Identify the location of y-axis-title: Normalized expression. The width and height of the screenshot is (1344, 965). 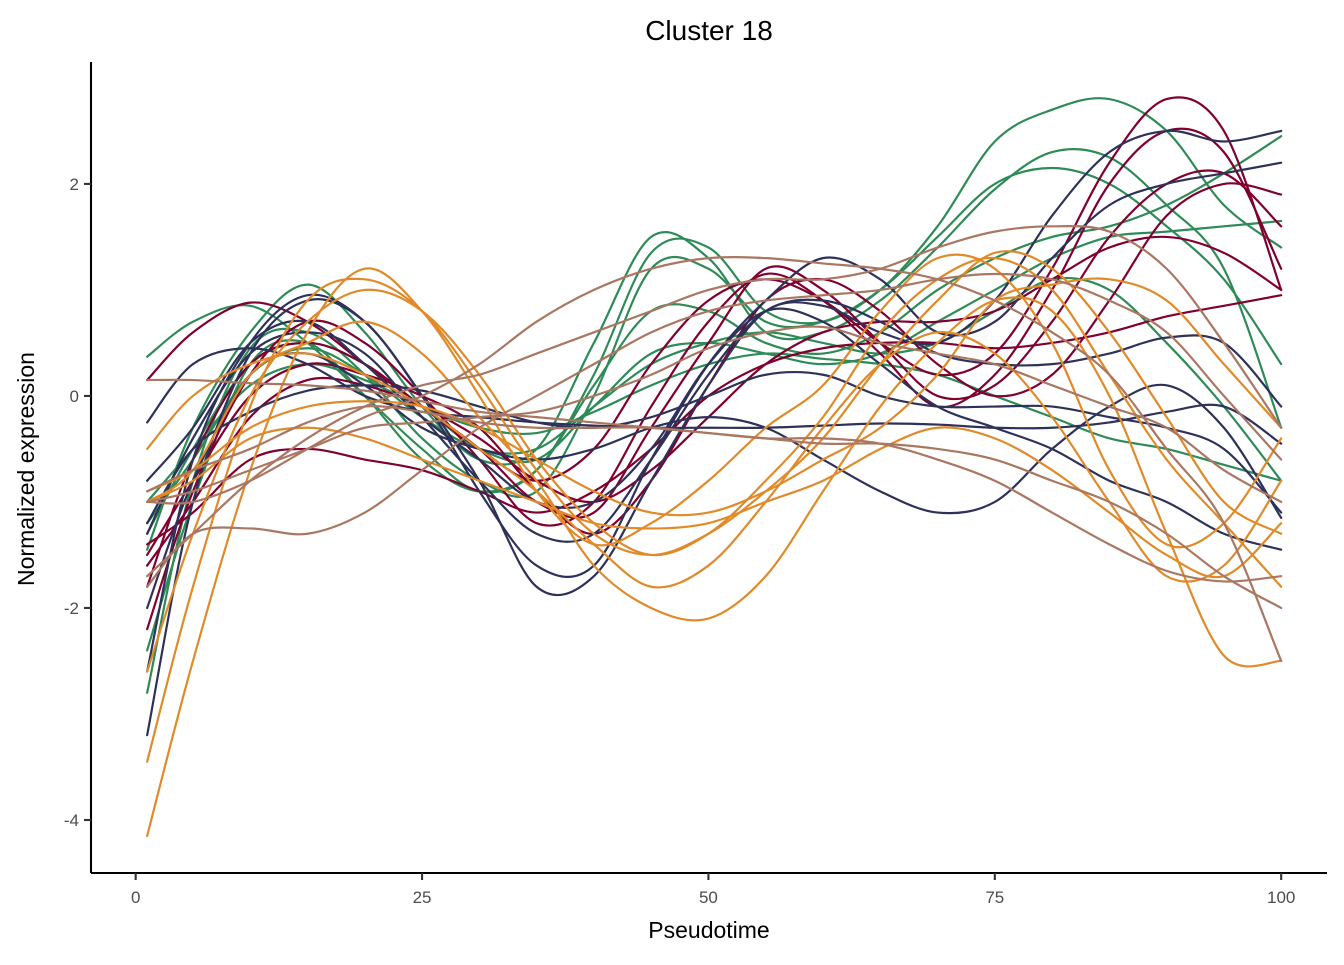
(26, 469).